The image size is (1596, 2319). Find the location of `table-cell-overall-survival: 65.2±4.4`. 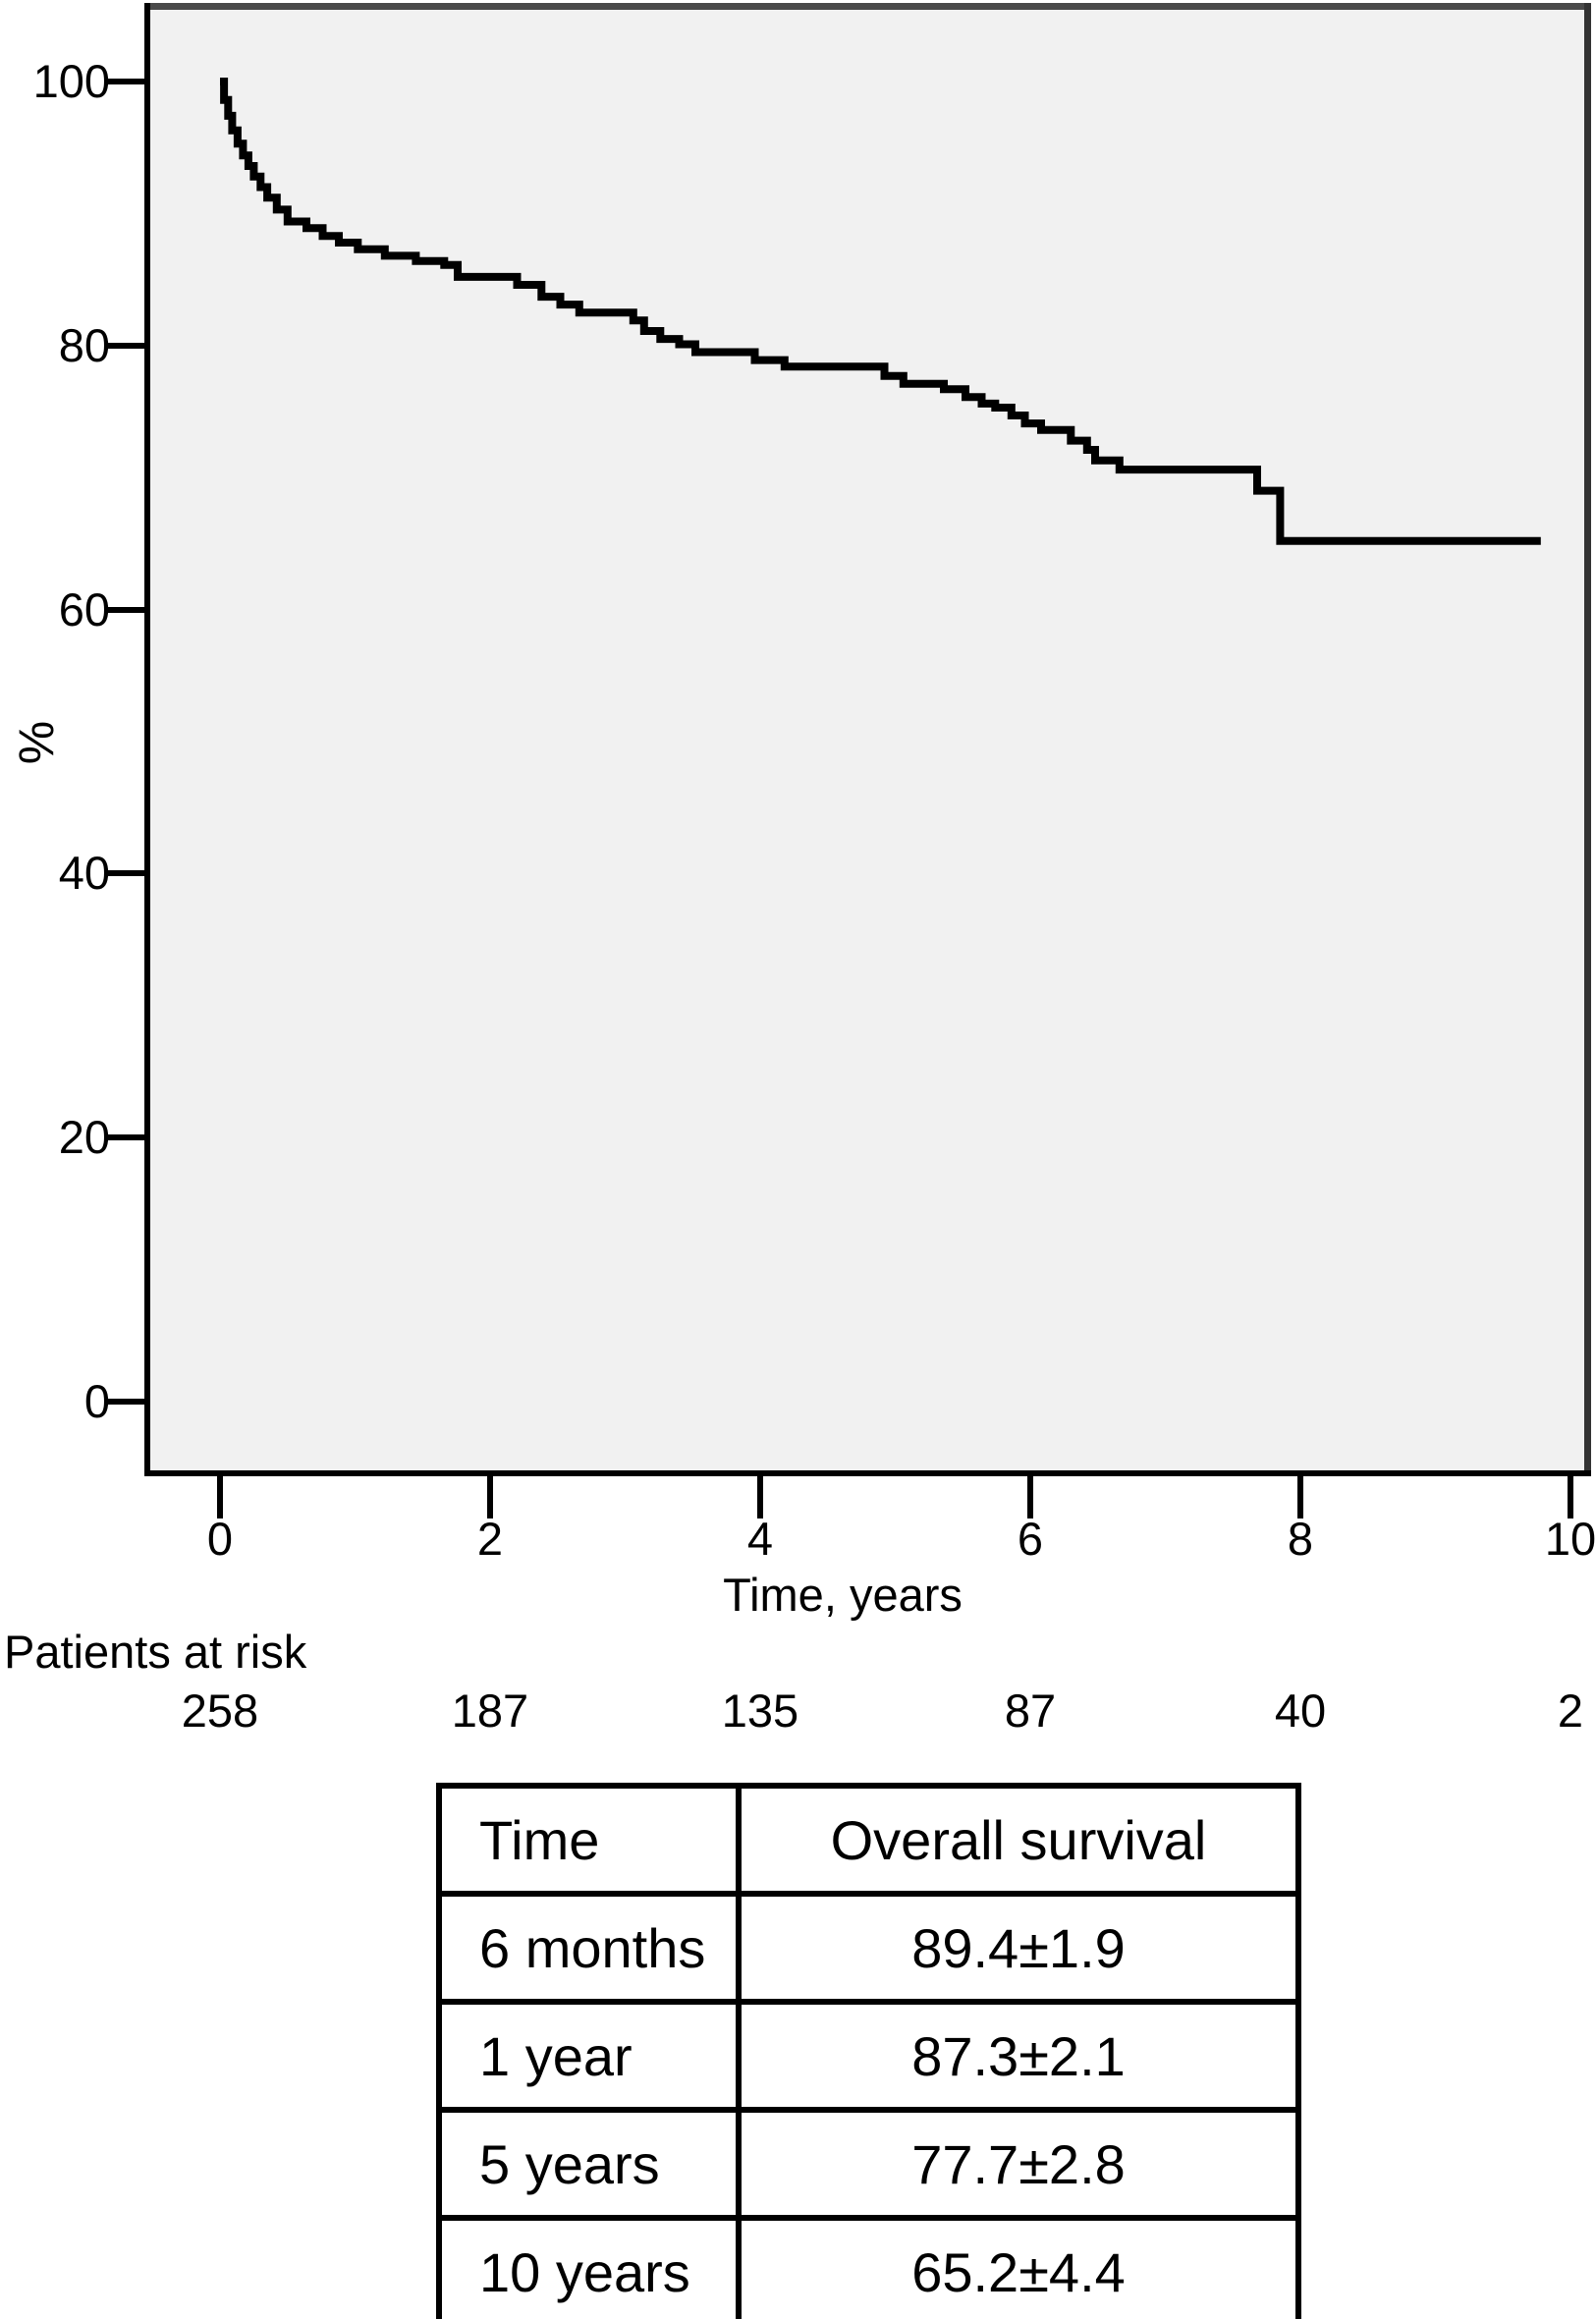

table-cell-overall-survival: 65.2±4.4 is located at coordinates (1019, 2267).